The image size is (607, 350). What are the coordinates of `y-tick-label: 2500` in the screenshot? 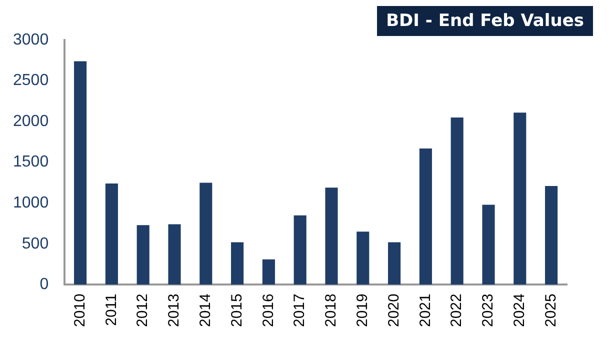 It's located at (31, 81).